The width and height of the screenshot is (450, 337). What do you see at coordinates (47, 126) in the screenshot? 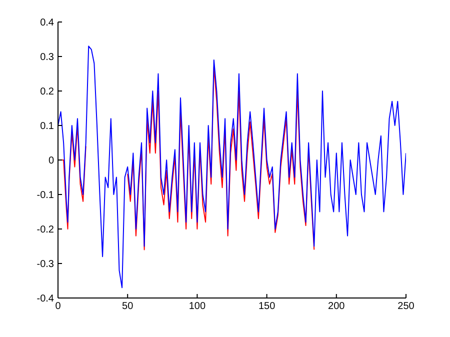
I see `y-tick-label: 0.1` at bounding box center [47, 126].